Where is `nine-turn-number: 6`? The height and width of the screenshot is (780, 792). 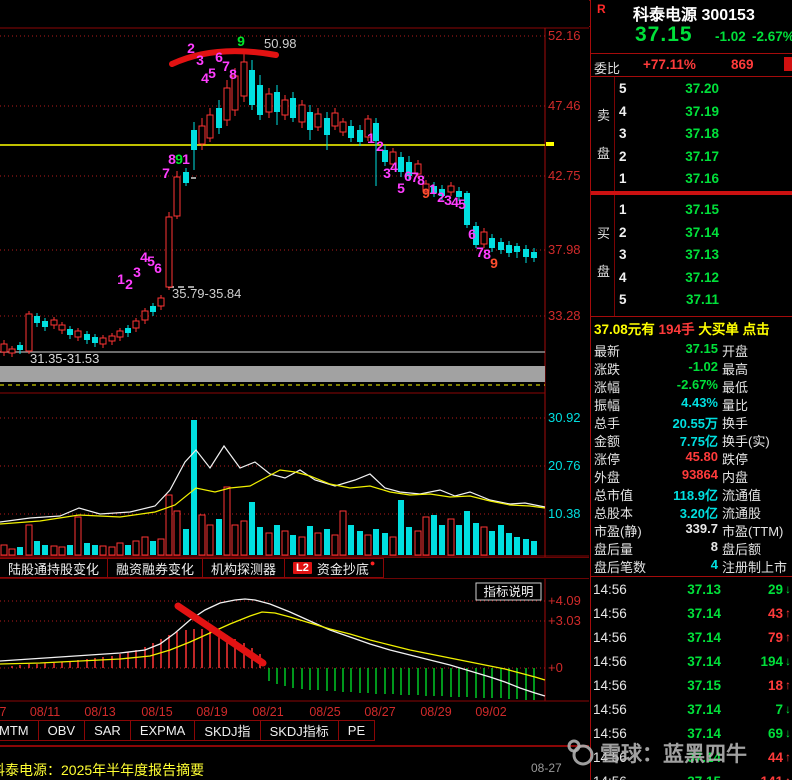 nine-turn-number: 6 is located at coordinates (158, 268).